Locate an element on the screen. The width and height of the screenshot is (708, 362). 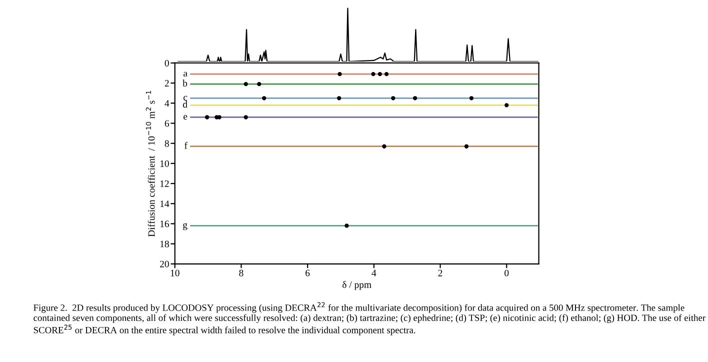
x-tick-label: 0 is located at coordinates (506, 273).